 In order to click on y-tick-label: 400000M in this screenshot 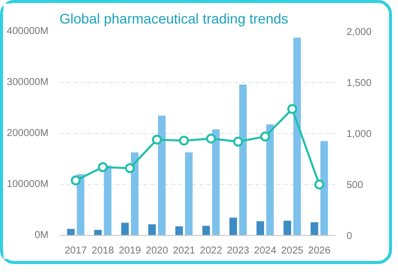, I will do `click(27, 31)`.